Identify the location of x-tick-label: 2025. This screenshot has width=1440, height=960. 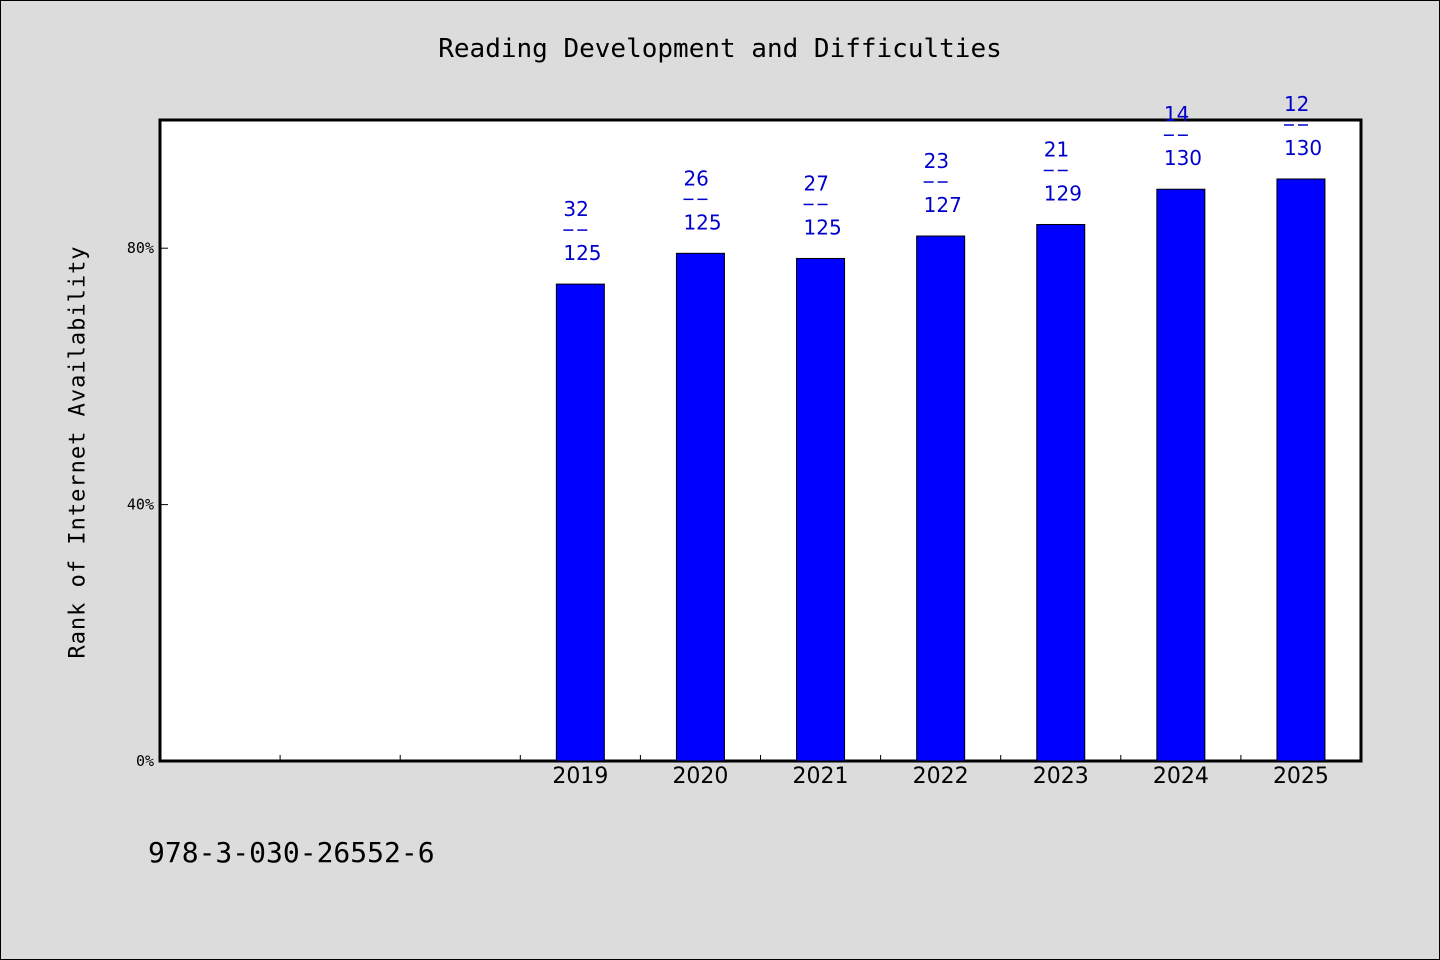
(1301, 776).